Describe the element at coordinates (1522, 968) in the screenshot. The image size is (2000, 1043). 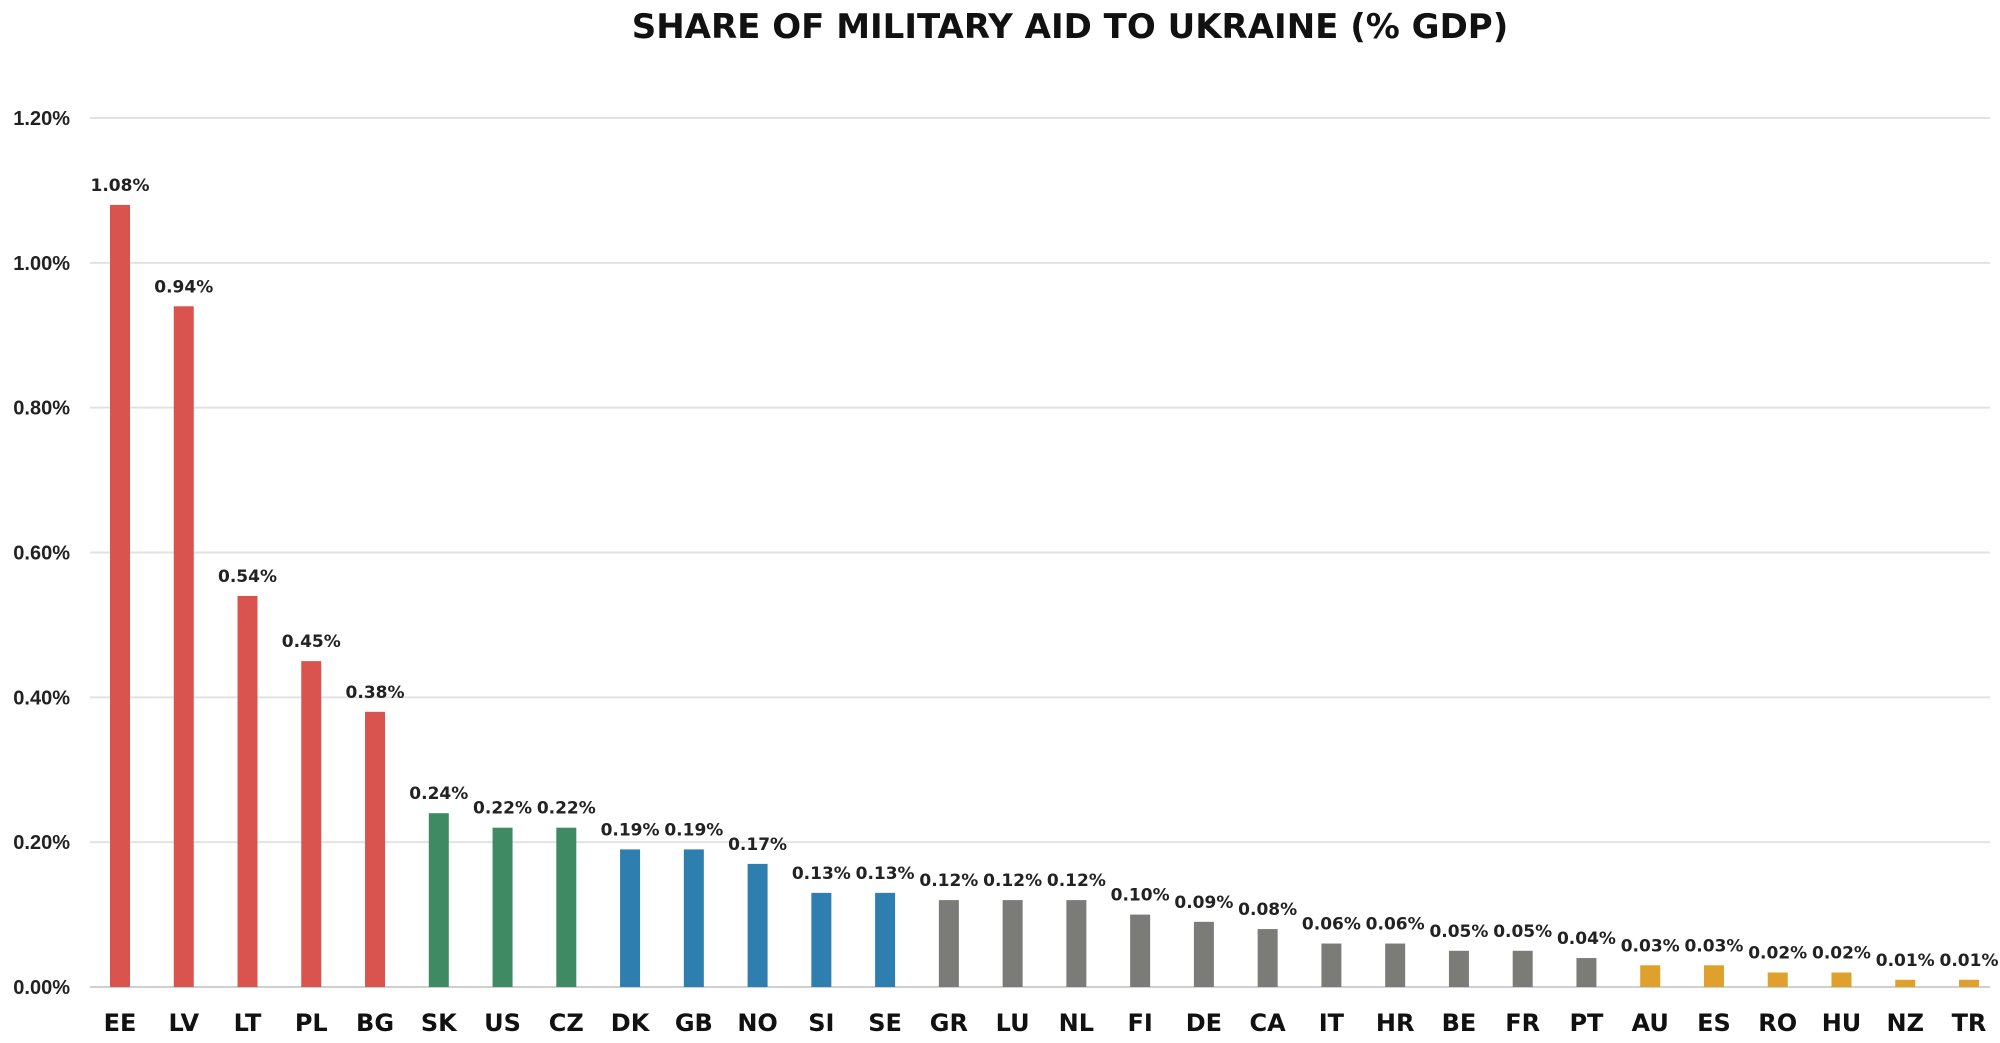
I see `bar-fr` at that location.